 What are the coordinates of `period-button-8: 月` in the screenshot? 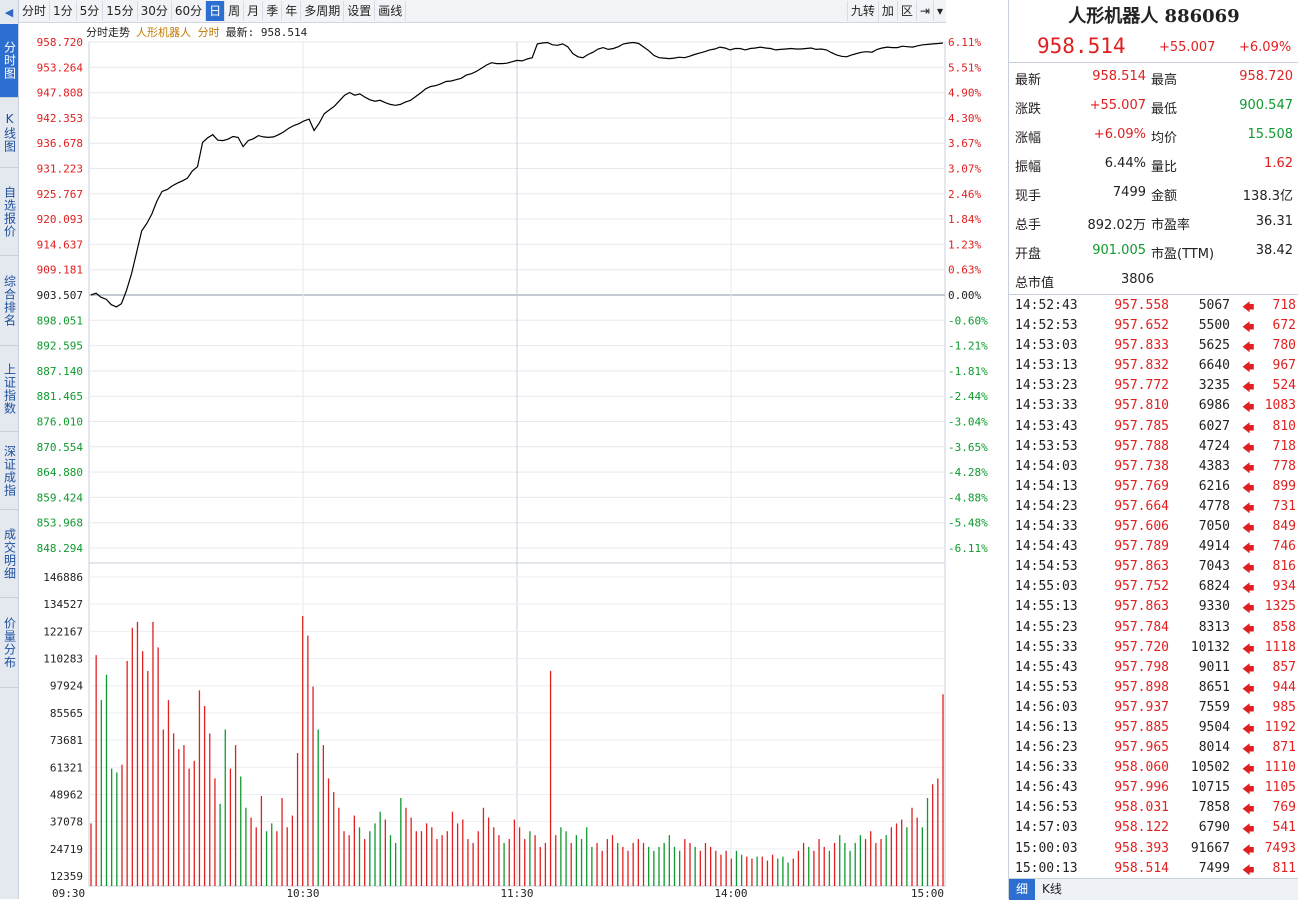 It's located at (254, 11).